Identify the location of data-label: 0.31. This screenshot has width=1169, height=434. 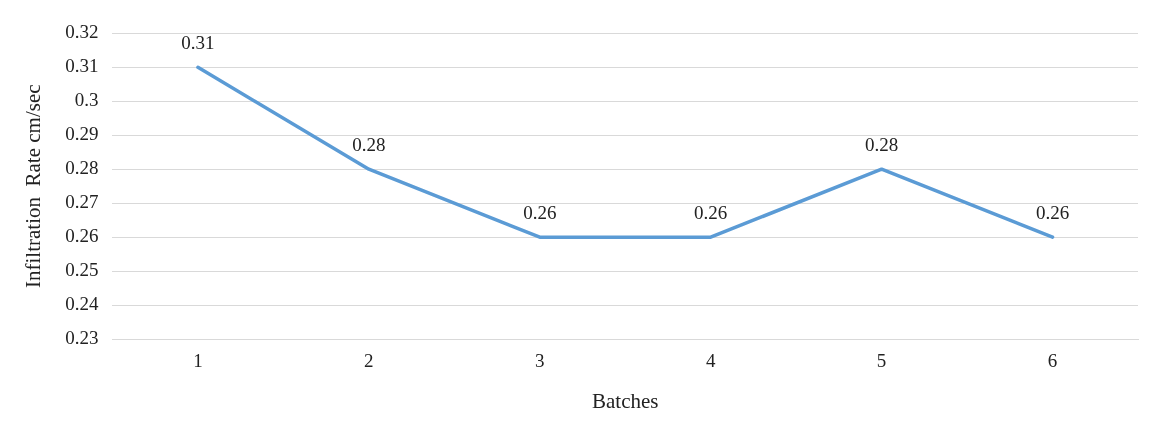
(198, 42).